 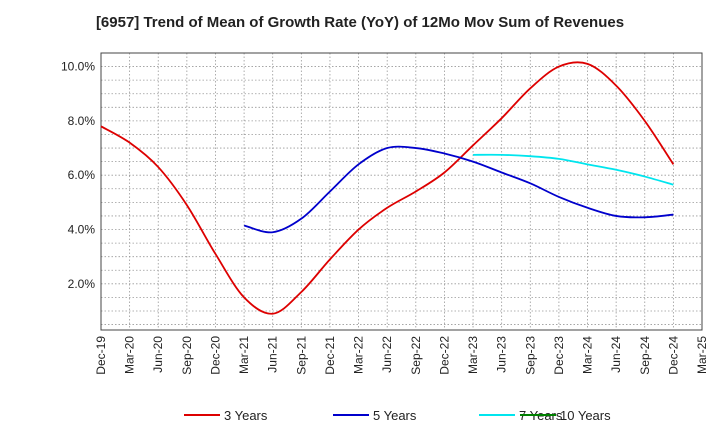 I want to click on y-tick-label: 2.0%, so click(x=82, y=284).